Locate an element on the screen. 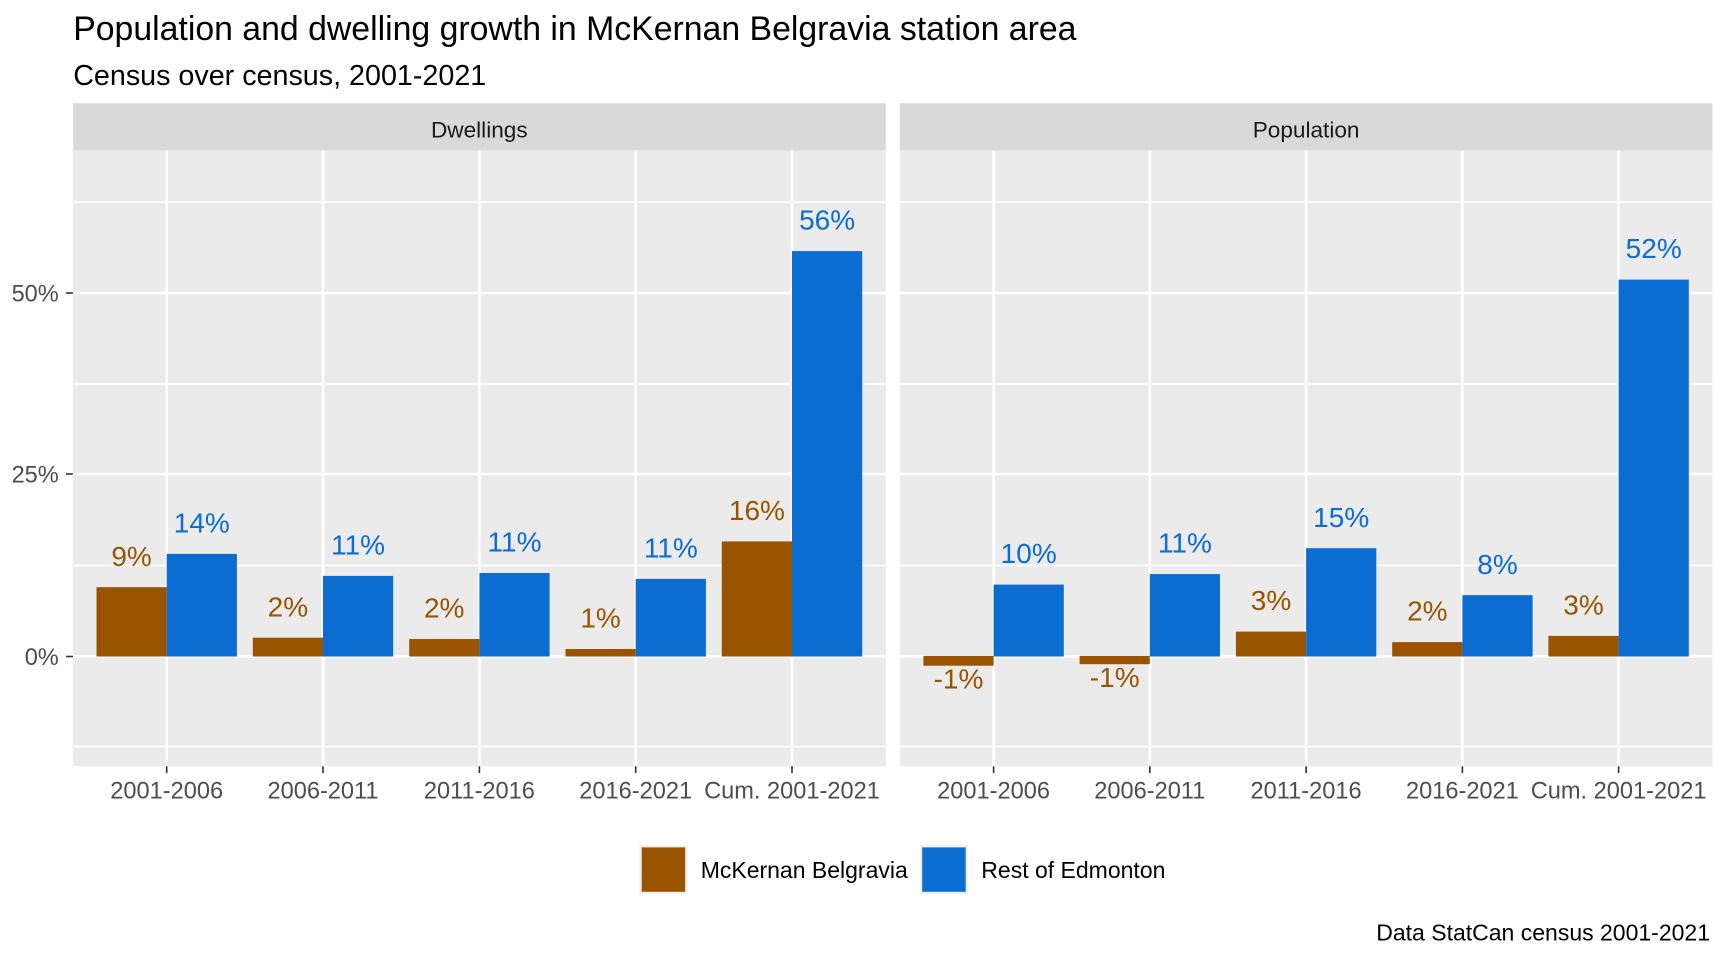  svg-text: 9% is located at coordinates (131, 556).